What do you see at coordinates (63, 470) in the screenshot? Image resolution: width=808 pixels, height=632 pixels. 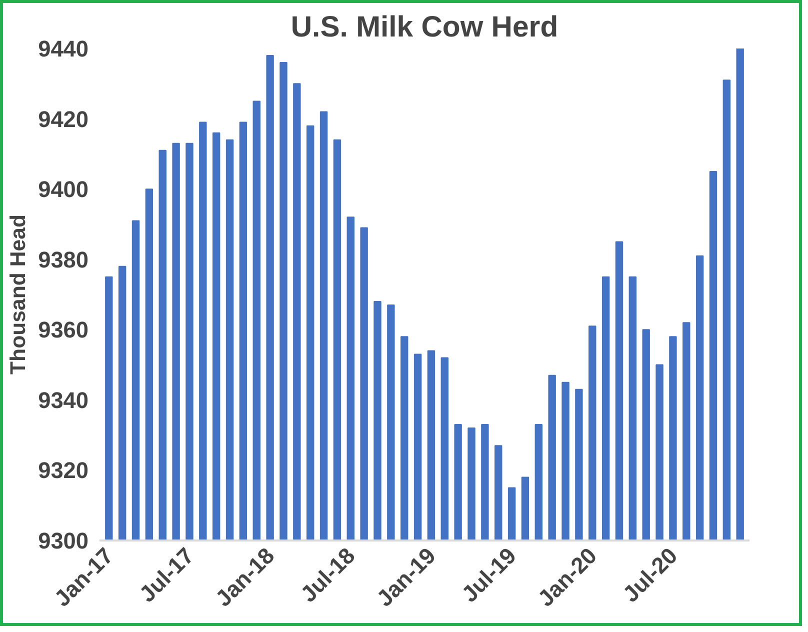 I see `y-tick-label: 9320` at bounding box center [63, 470].